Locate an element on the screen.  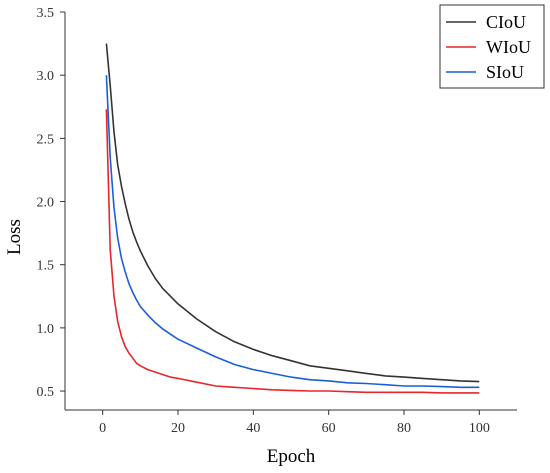
y-tick-label: 1.0 is located at coordinates (46, 329).